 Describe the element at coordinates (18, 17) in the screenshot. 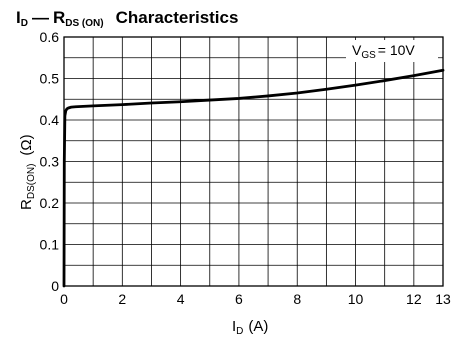

I see `title-id-symbol: I` at that location.